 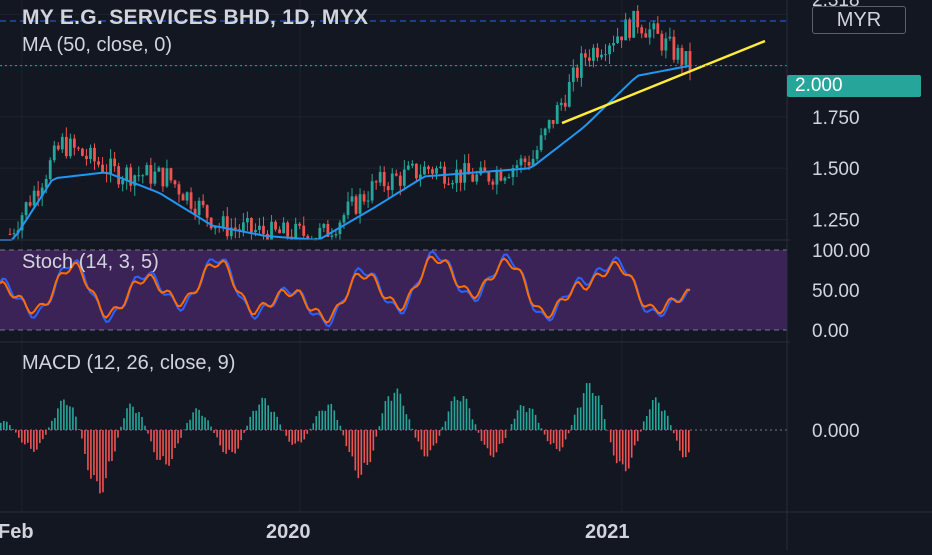 I want to click on macd-legend: MACD (12, 26, close, 9), so click(x=128, y=363).